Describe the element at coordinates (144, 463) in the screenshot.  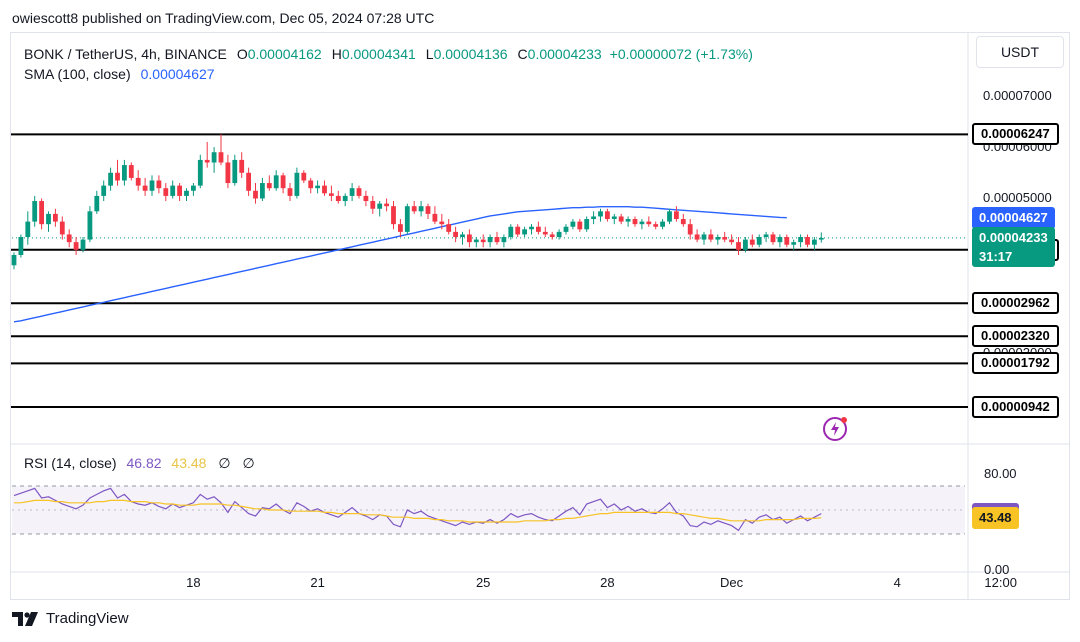
I see `rsi-legend-value: 46.82` at that location.